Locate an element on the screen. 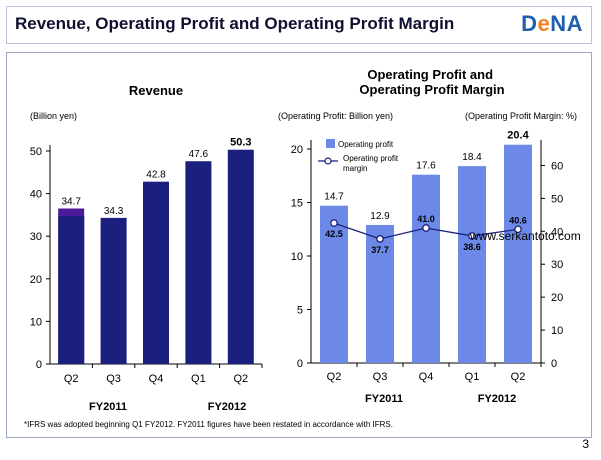 The height and width of the screenshot is (460, 601). op-x-tick-label: Q1 is located at coordinates (472, 377).